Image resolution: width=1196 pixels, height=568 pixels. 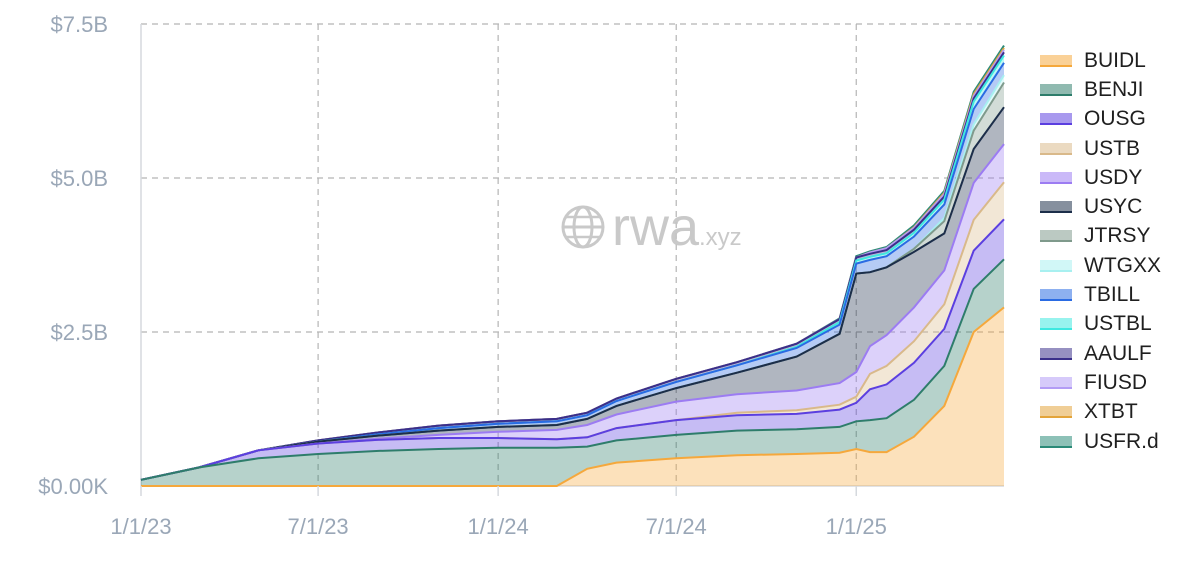 I want to click on y-tick-label-3: $7.5B, so click(x=80, y=24).